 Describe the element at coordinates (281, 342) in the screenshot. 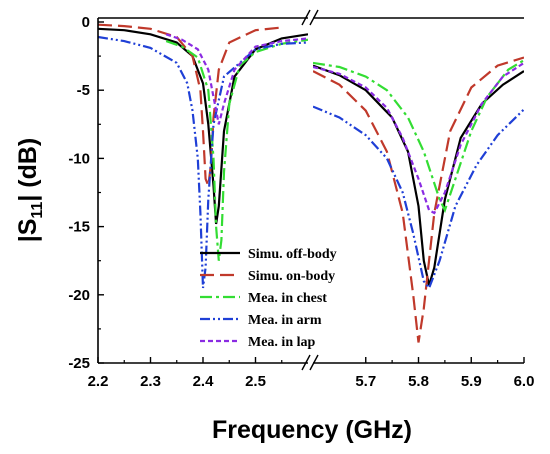

I see `legend-label-5: Mea. in lap` at that location.